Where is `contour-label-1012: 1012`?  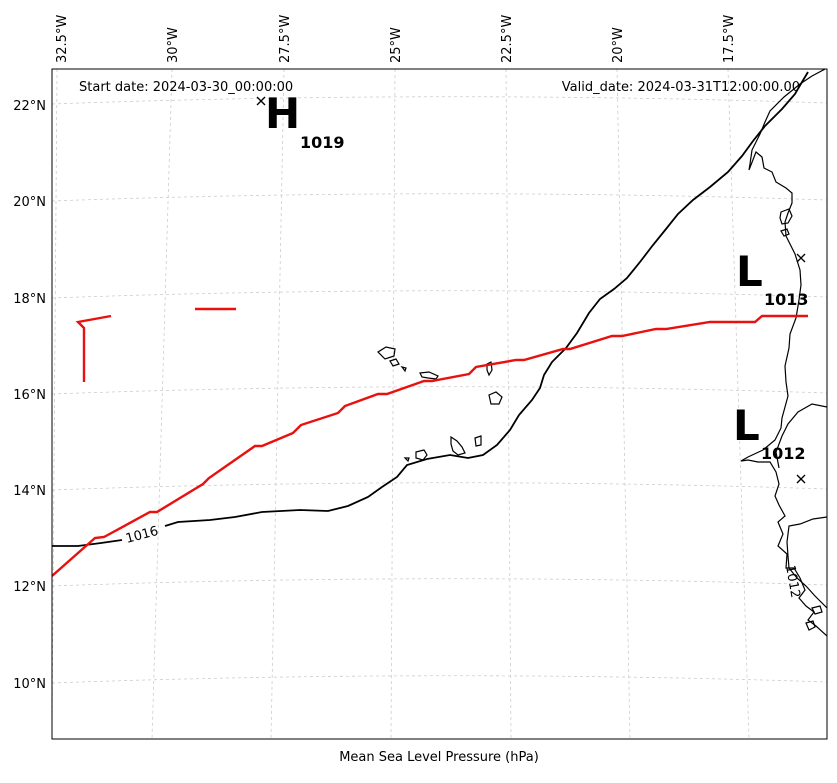 contour-label-1012: 1012 is located at coordinates (792, 581).